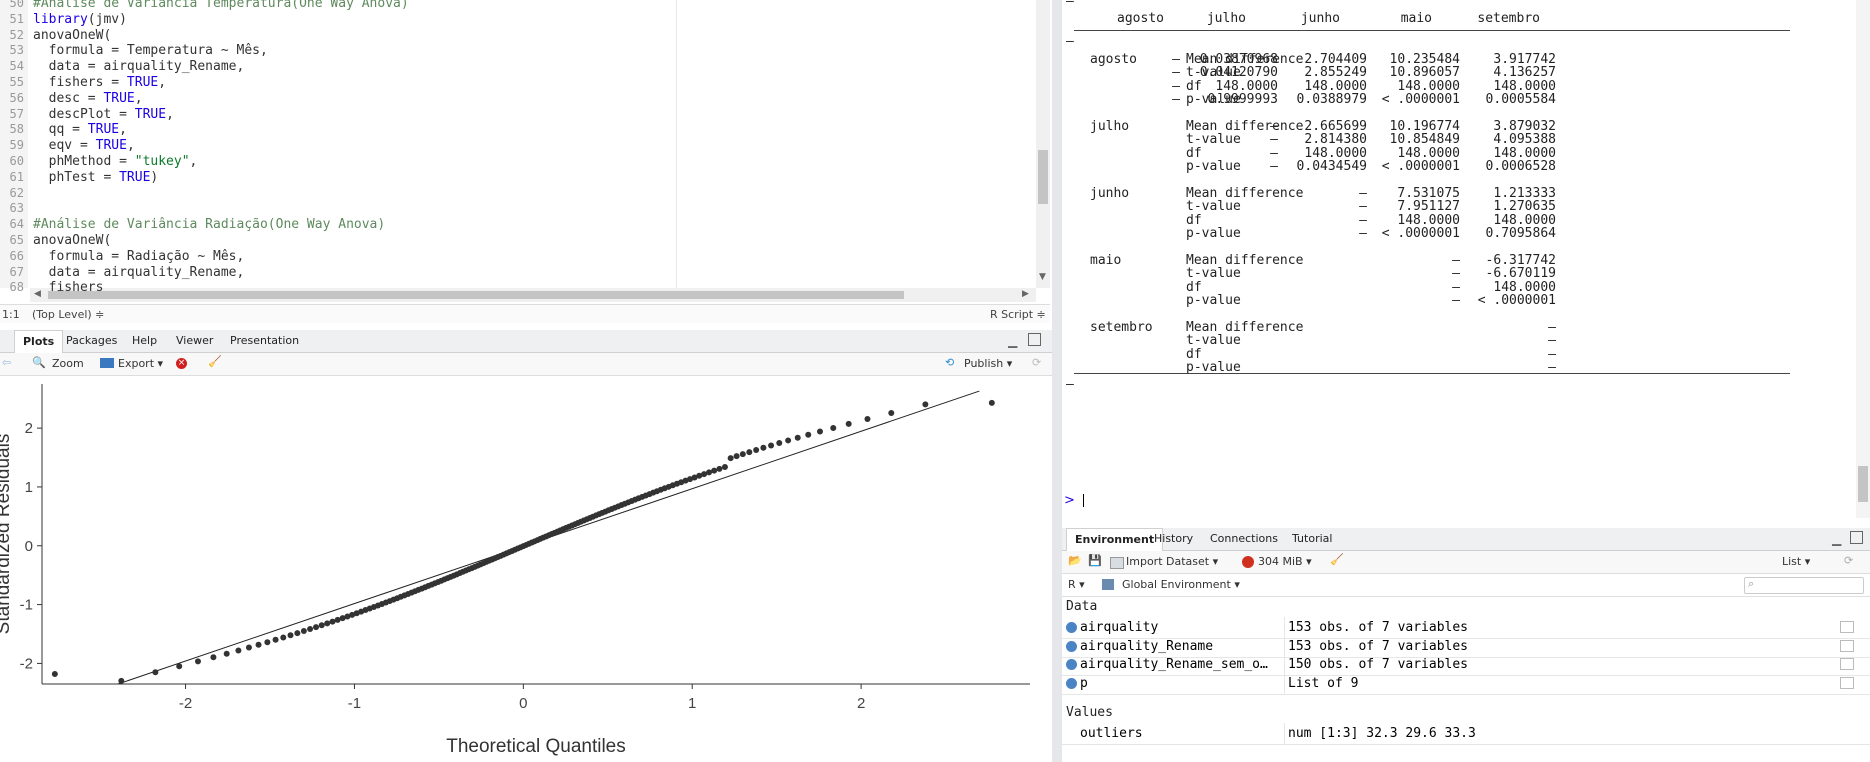 The width and height of the screenshot is (1870, 762). Describe the element at coordinates (1804, 585) in the screenshot. I see `env-search-input: ⌕` at that location.